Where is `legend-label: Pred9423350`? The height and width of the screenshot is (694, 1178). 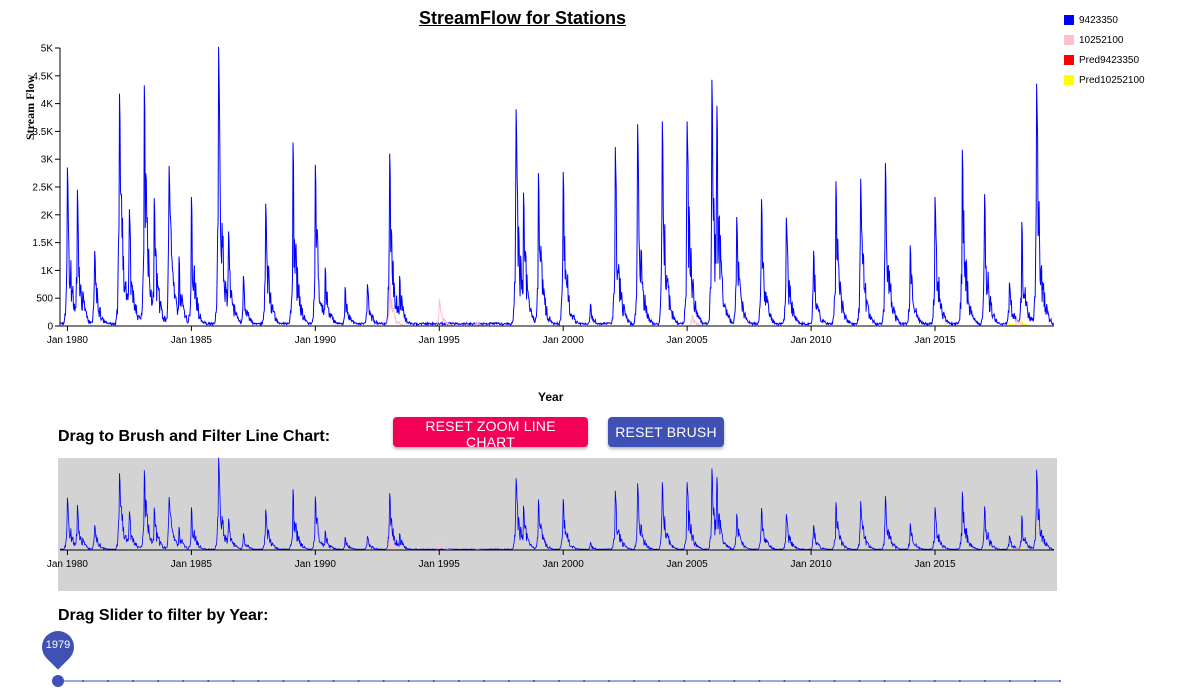
legend-label: Pred9423350 is located at coordinates (1109, 60).